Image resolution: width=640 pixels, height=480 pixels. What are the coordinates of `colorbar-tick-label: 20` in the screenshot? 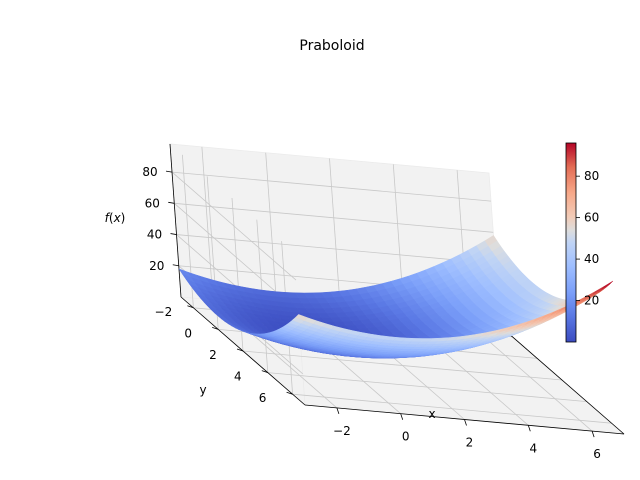 It's located at (591, 301).